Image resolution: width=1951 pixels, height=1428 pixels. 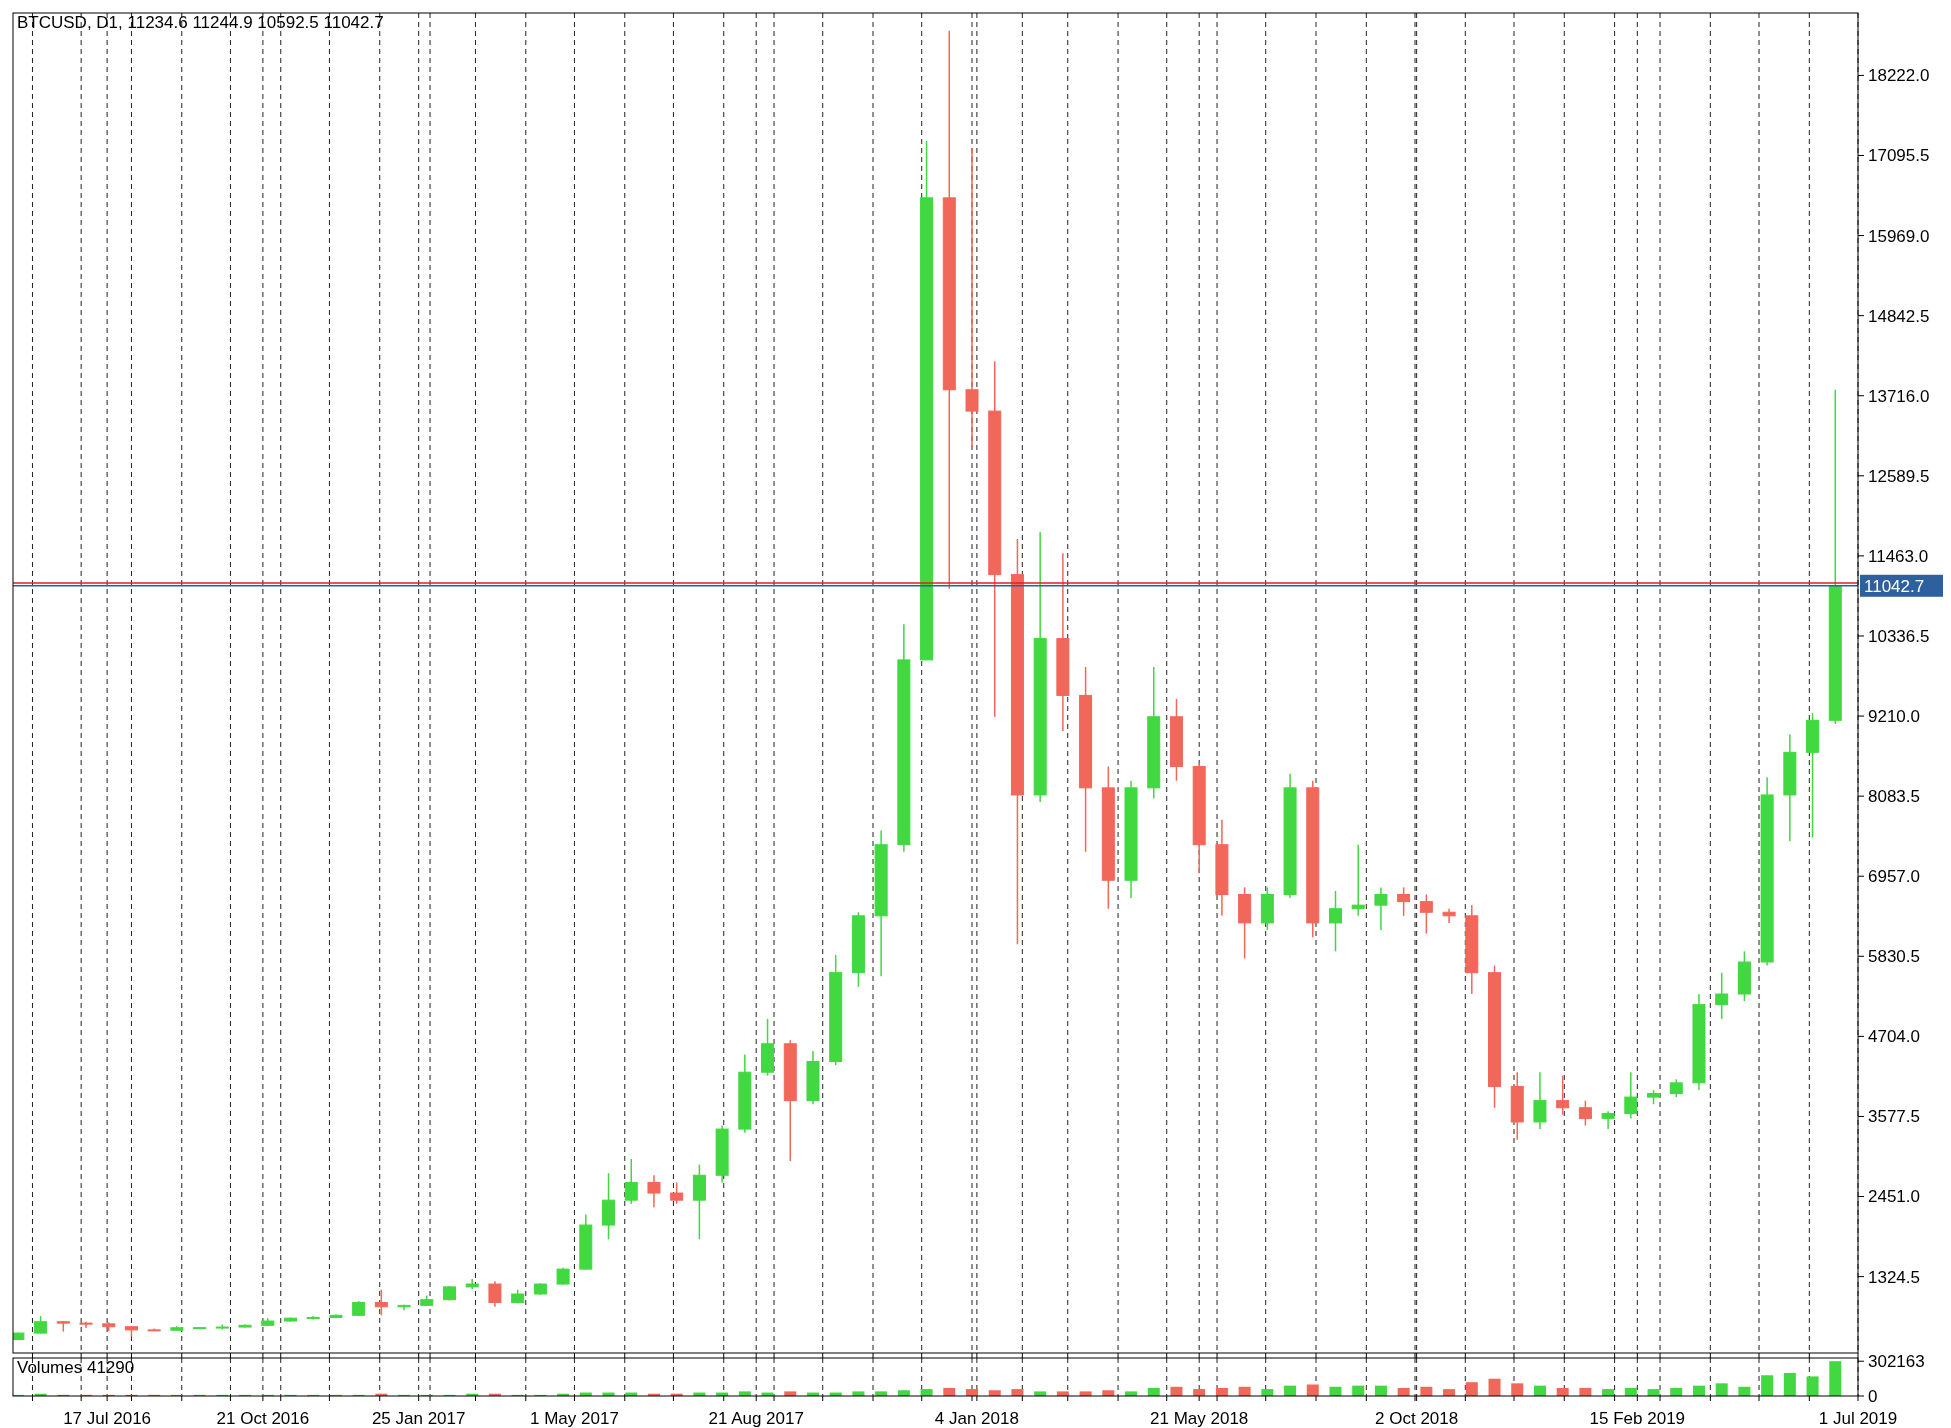 I want to click on y-tick-label: 9210.0, so click(x=1894, y=717).